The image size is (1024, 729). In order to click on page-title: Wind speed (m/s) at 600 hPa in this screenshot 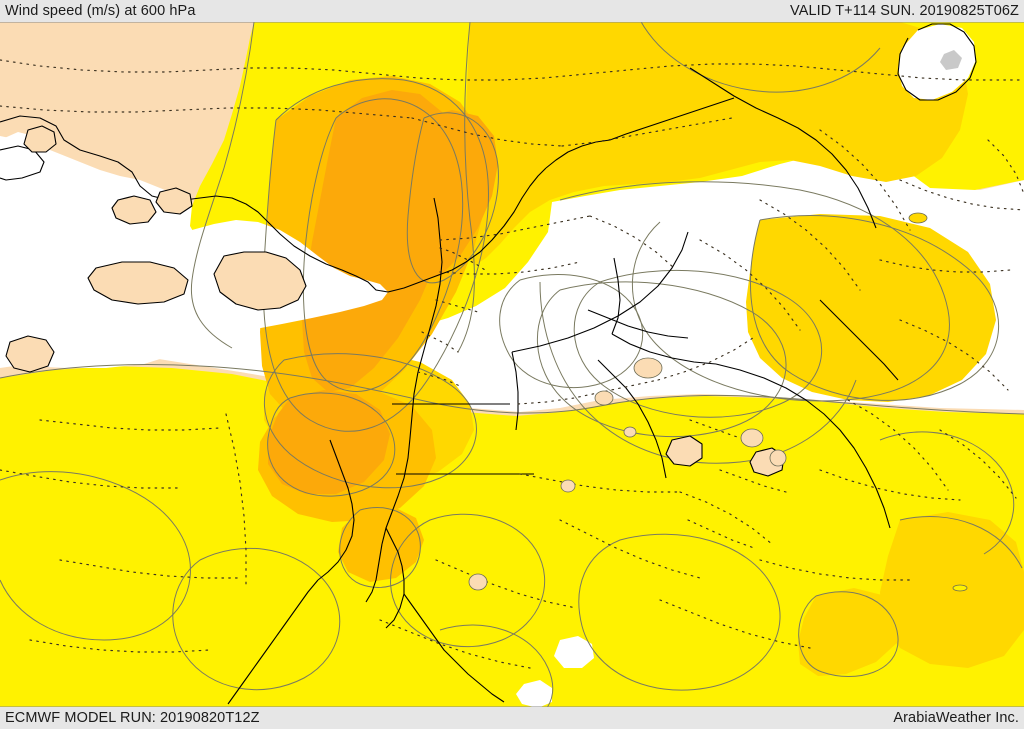, I will do `click(100, 10)`.